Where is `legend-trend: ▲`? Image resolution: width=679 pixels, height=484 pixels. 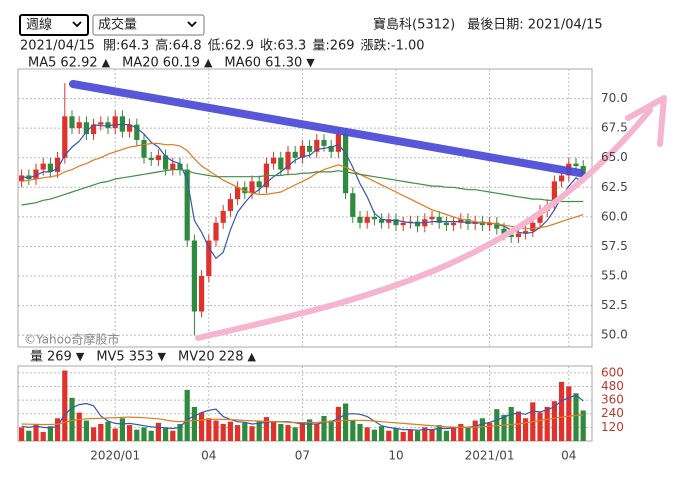
legend-trend: ▲ is located at coordinates (106, 62).